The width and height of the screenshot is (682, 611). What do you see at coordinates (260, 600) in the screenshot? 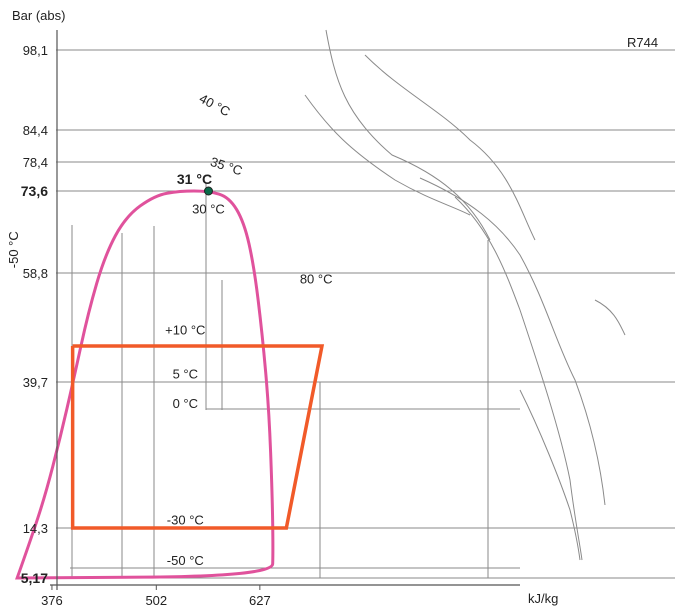
I see `x-tick-label: 627` at bounding box center [260, 600].